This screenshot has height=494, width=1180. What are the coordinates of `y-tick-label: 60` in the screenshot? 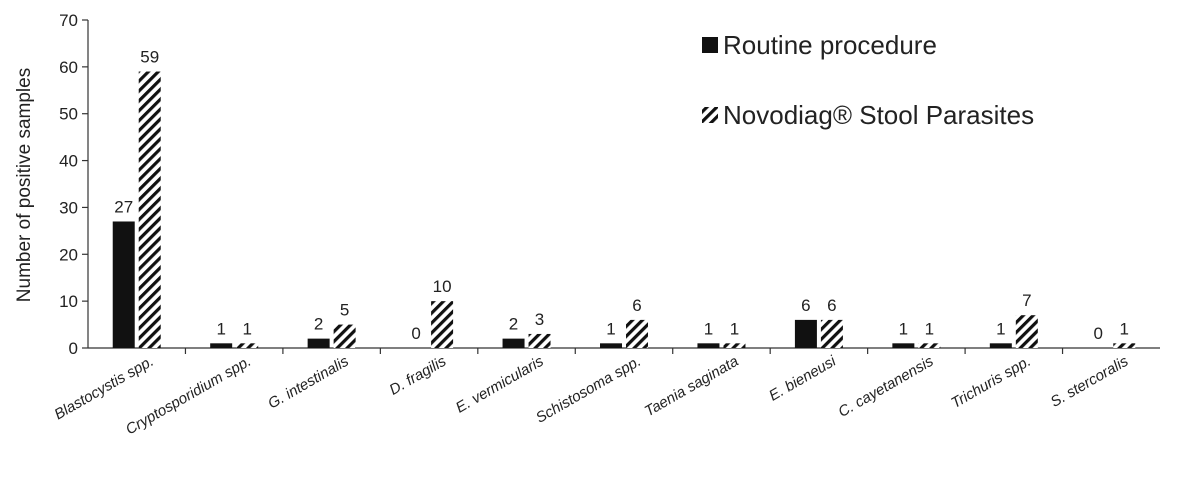 It's located at (68, 67).